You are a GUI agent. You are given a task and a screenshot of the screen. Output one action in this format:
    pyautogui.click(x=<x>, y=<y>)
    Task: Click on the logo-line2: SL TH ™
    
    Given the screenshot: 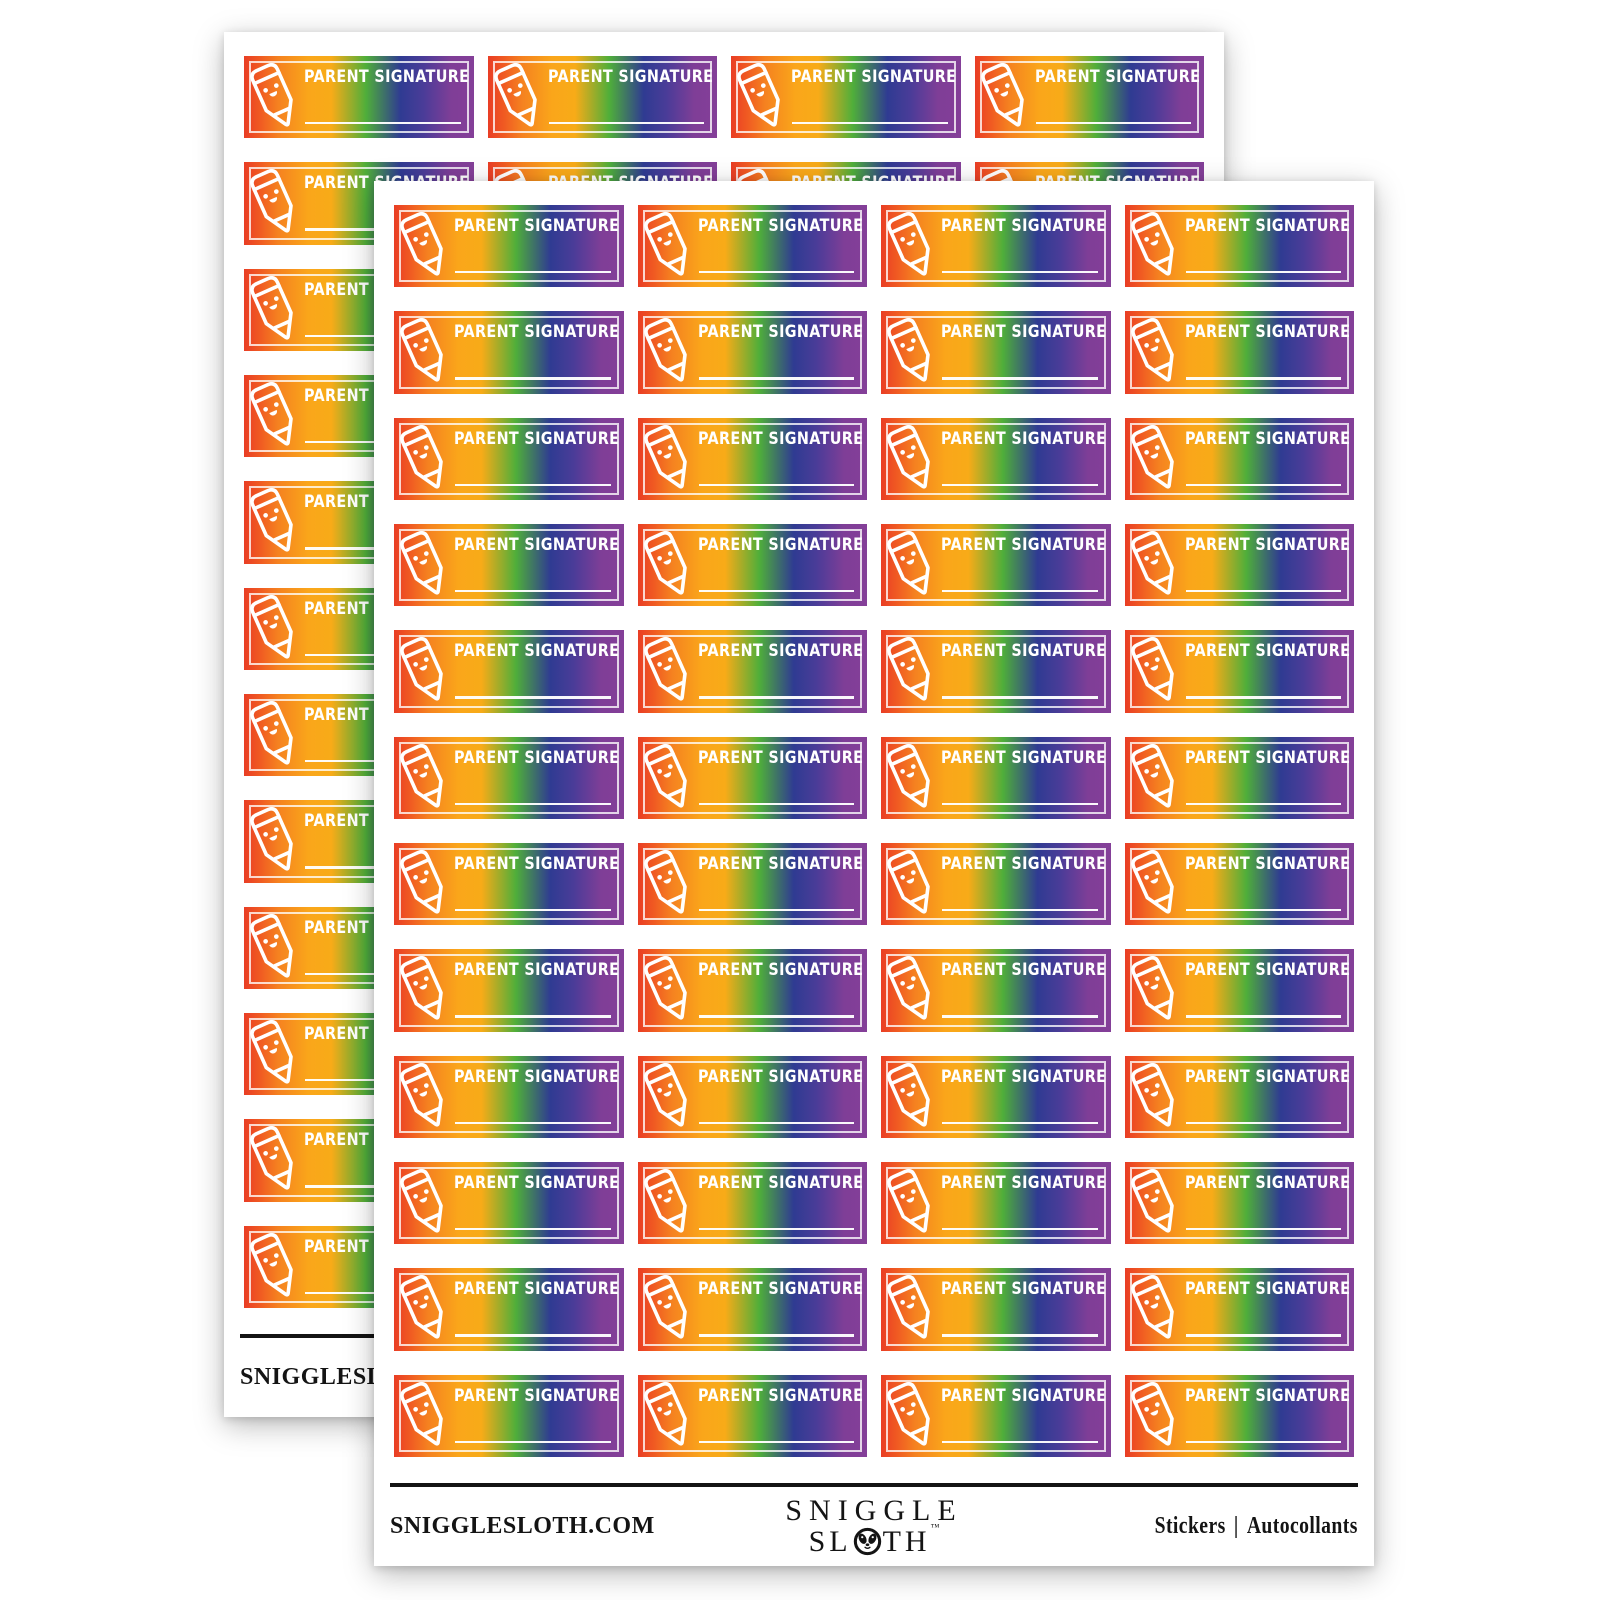 What is the action you would take?
    pyautogui.click(x=873, y=1540)
    